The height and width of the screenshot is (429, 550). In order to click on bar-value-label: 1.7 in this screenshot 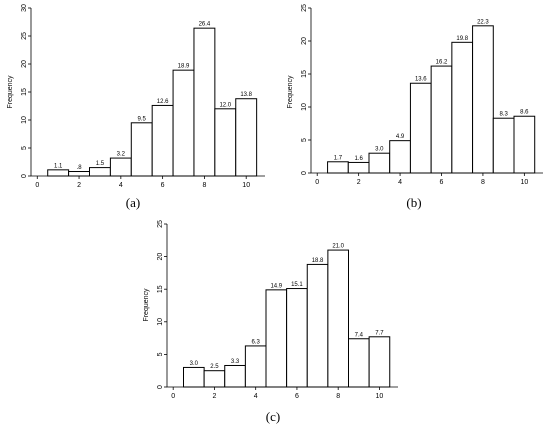, I will do `click(338, 158)`.